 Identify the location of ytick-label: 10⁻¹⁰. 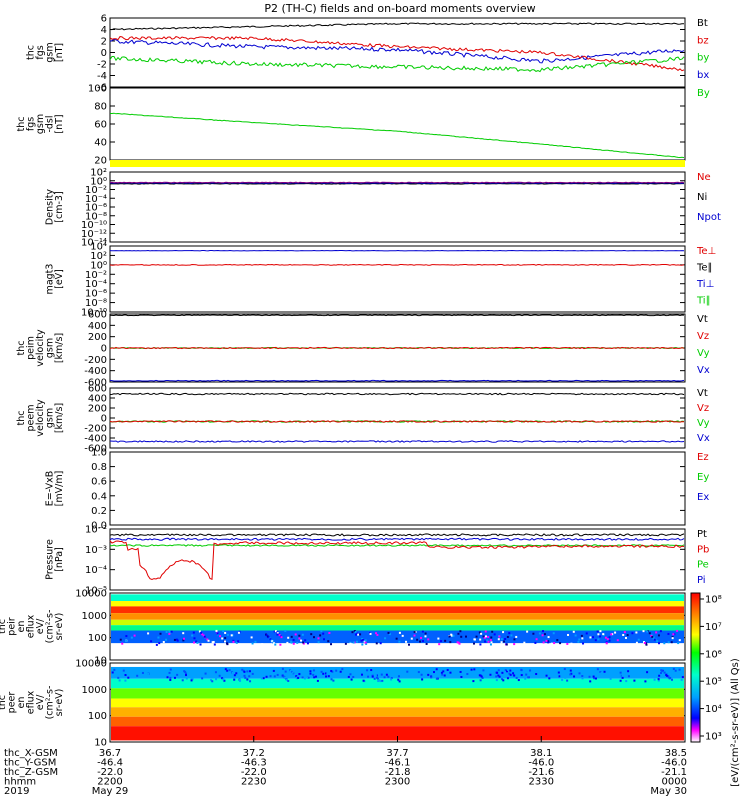
(94, 313).